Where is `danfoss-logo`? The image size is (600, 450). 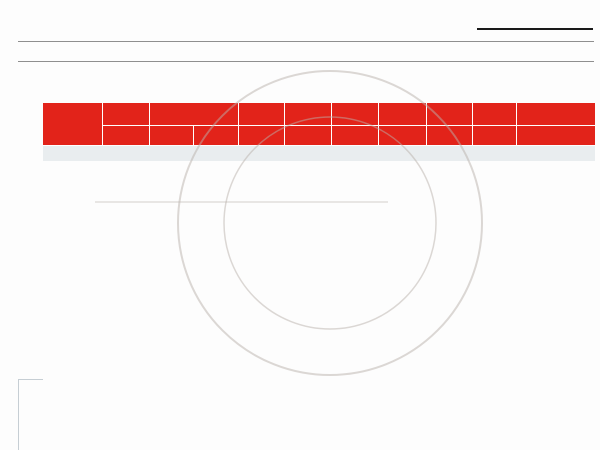 danfoss-logo is located at coordinates (535, 19).